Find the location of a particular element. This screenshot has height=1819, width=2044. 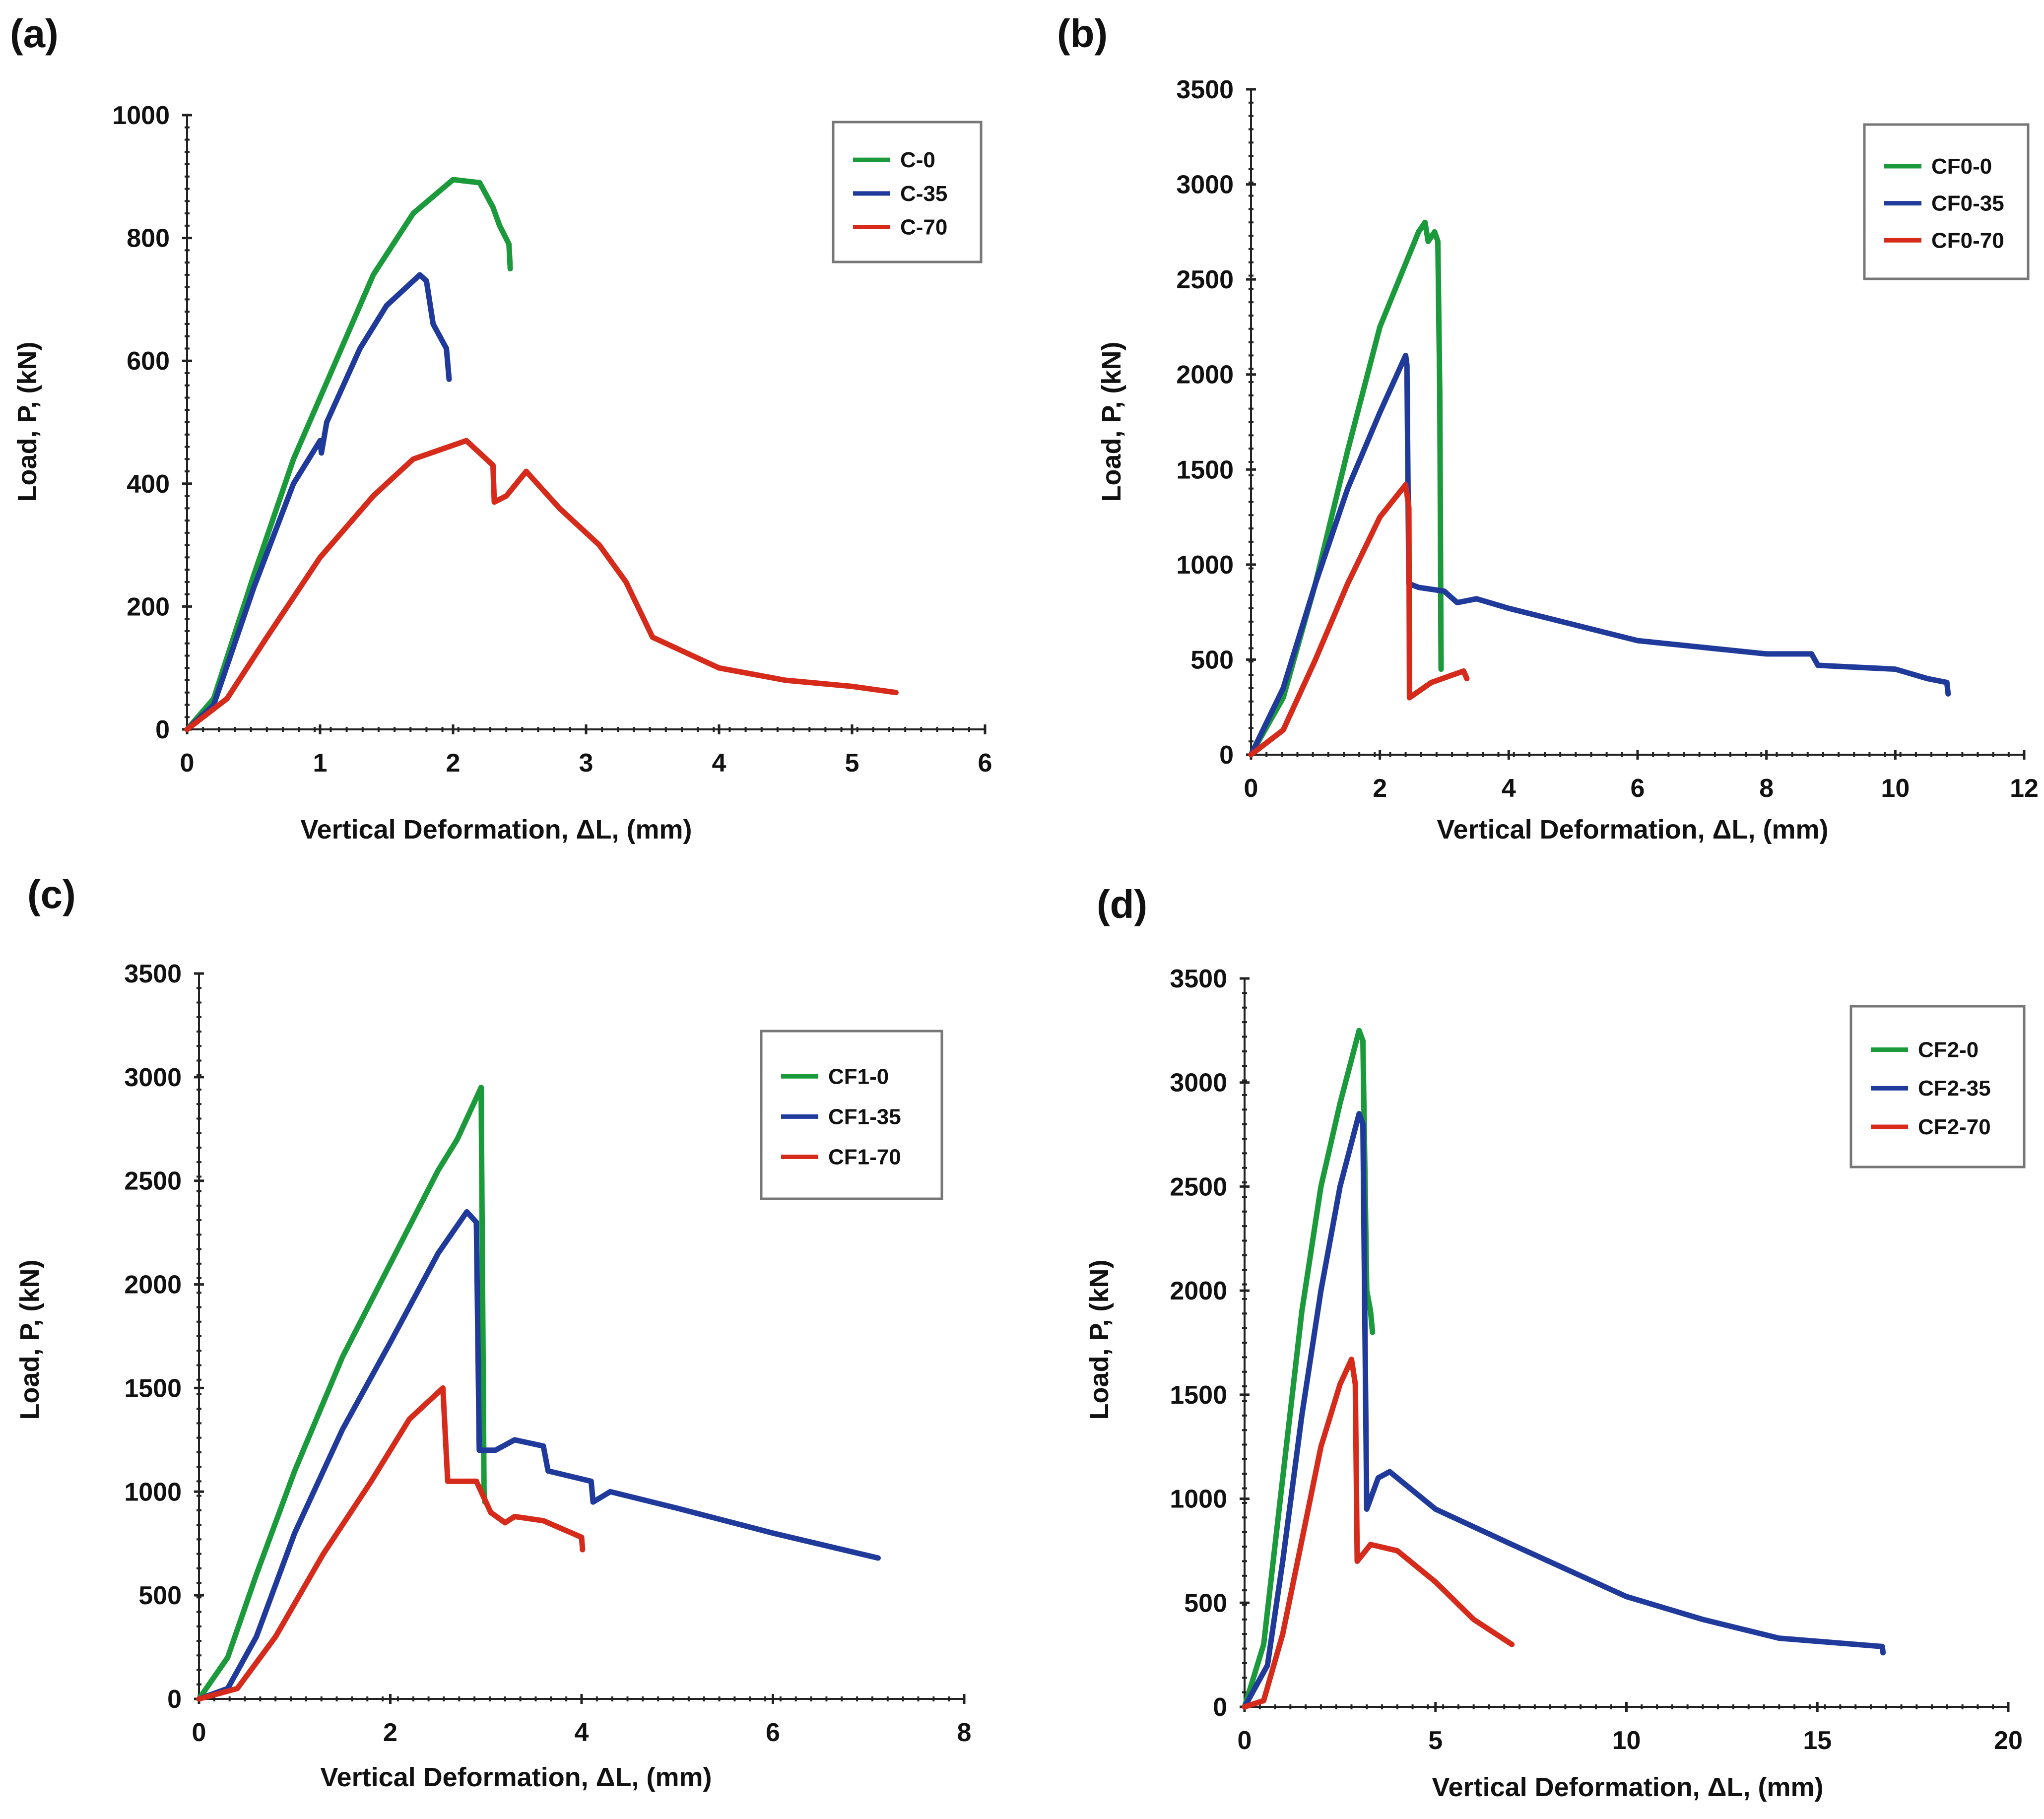

y-tick-label: 800 is located at coordinates (148, 238).